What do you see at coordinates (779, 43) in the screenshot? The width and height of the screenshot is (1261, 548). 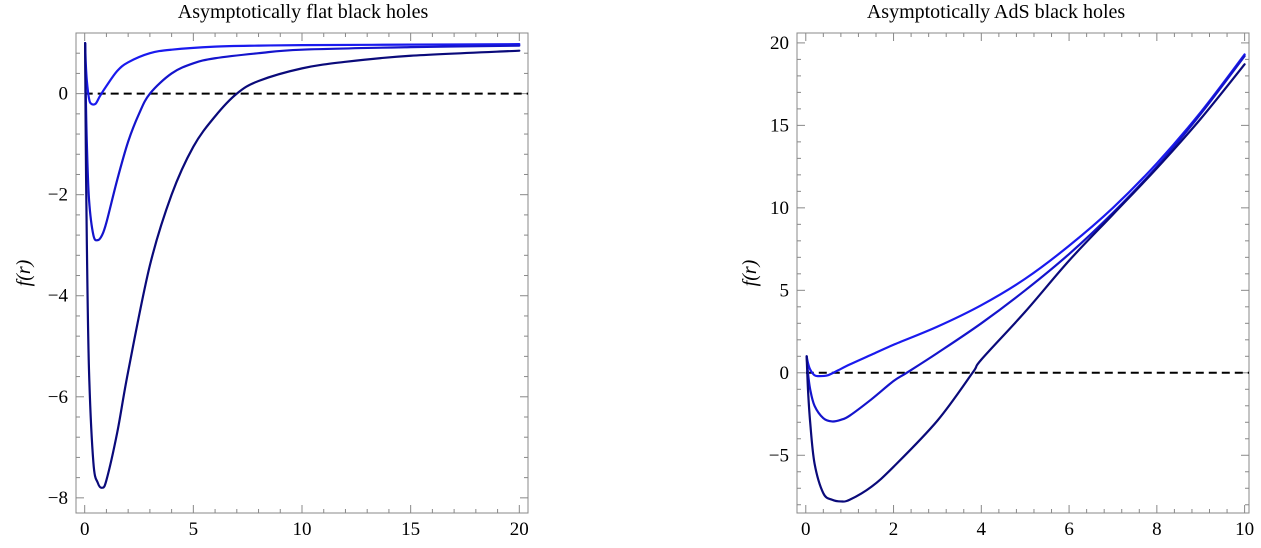 I see `y-tick-label: 20` at bounding box center [779, 43].